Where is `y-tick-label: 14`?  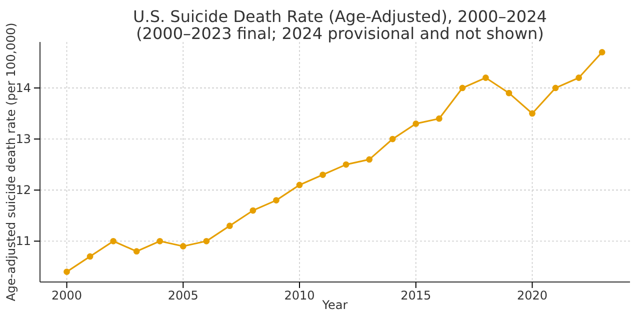 y-tick-label: 14 is located at coordinates (23, 87).